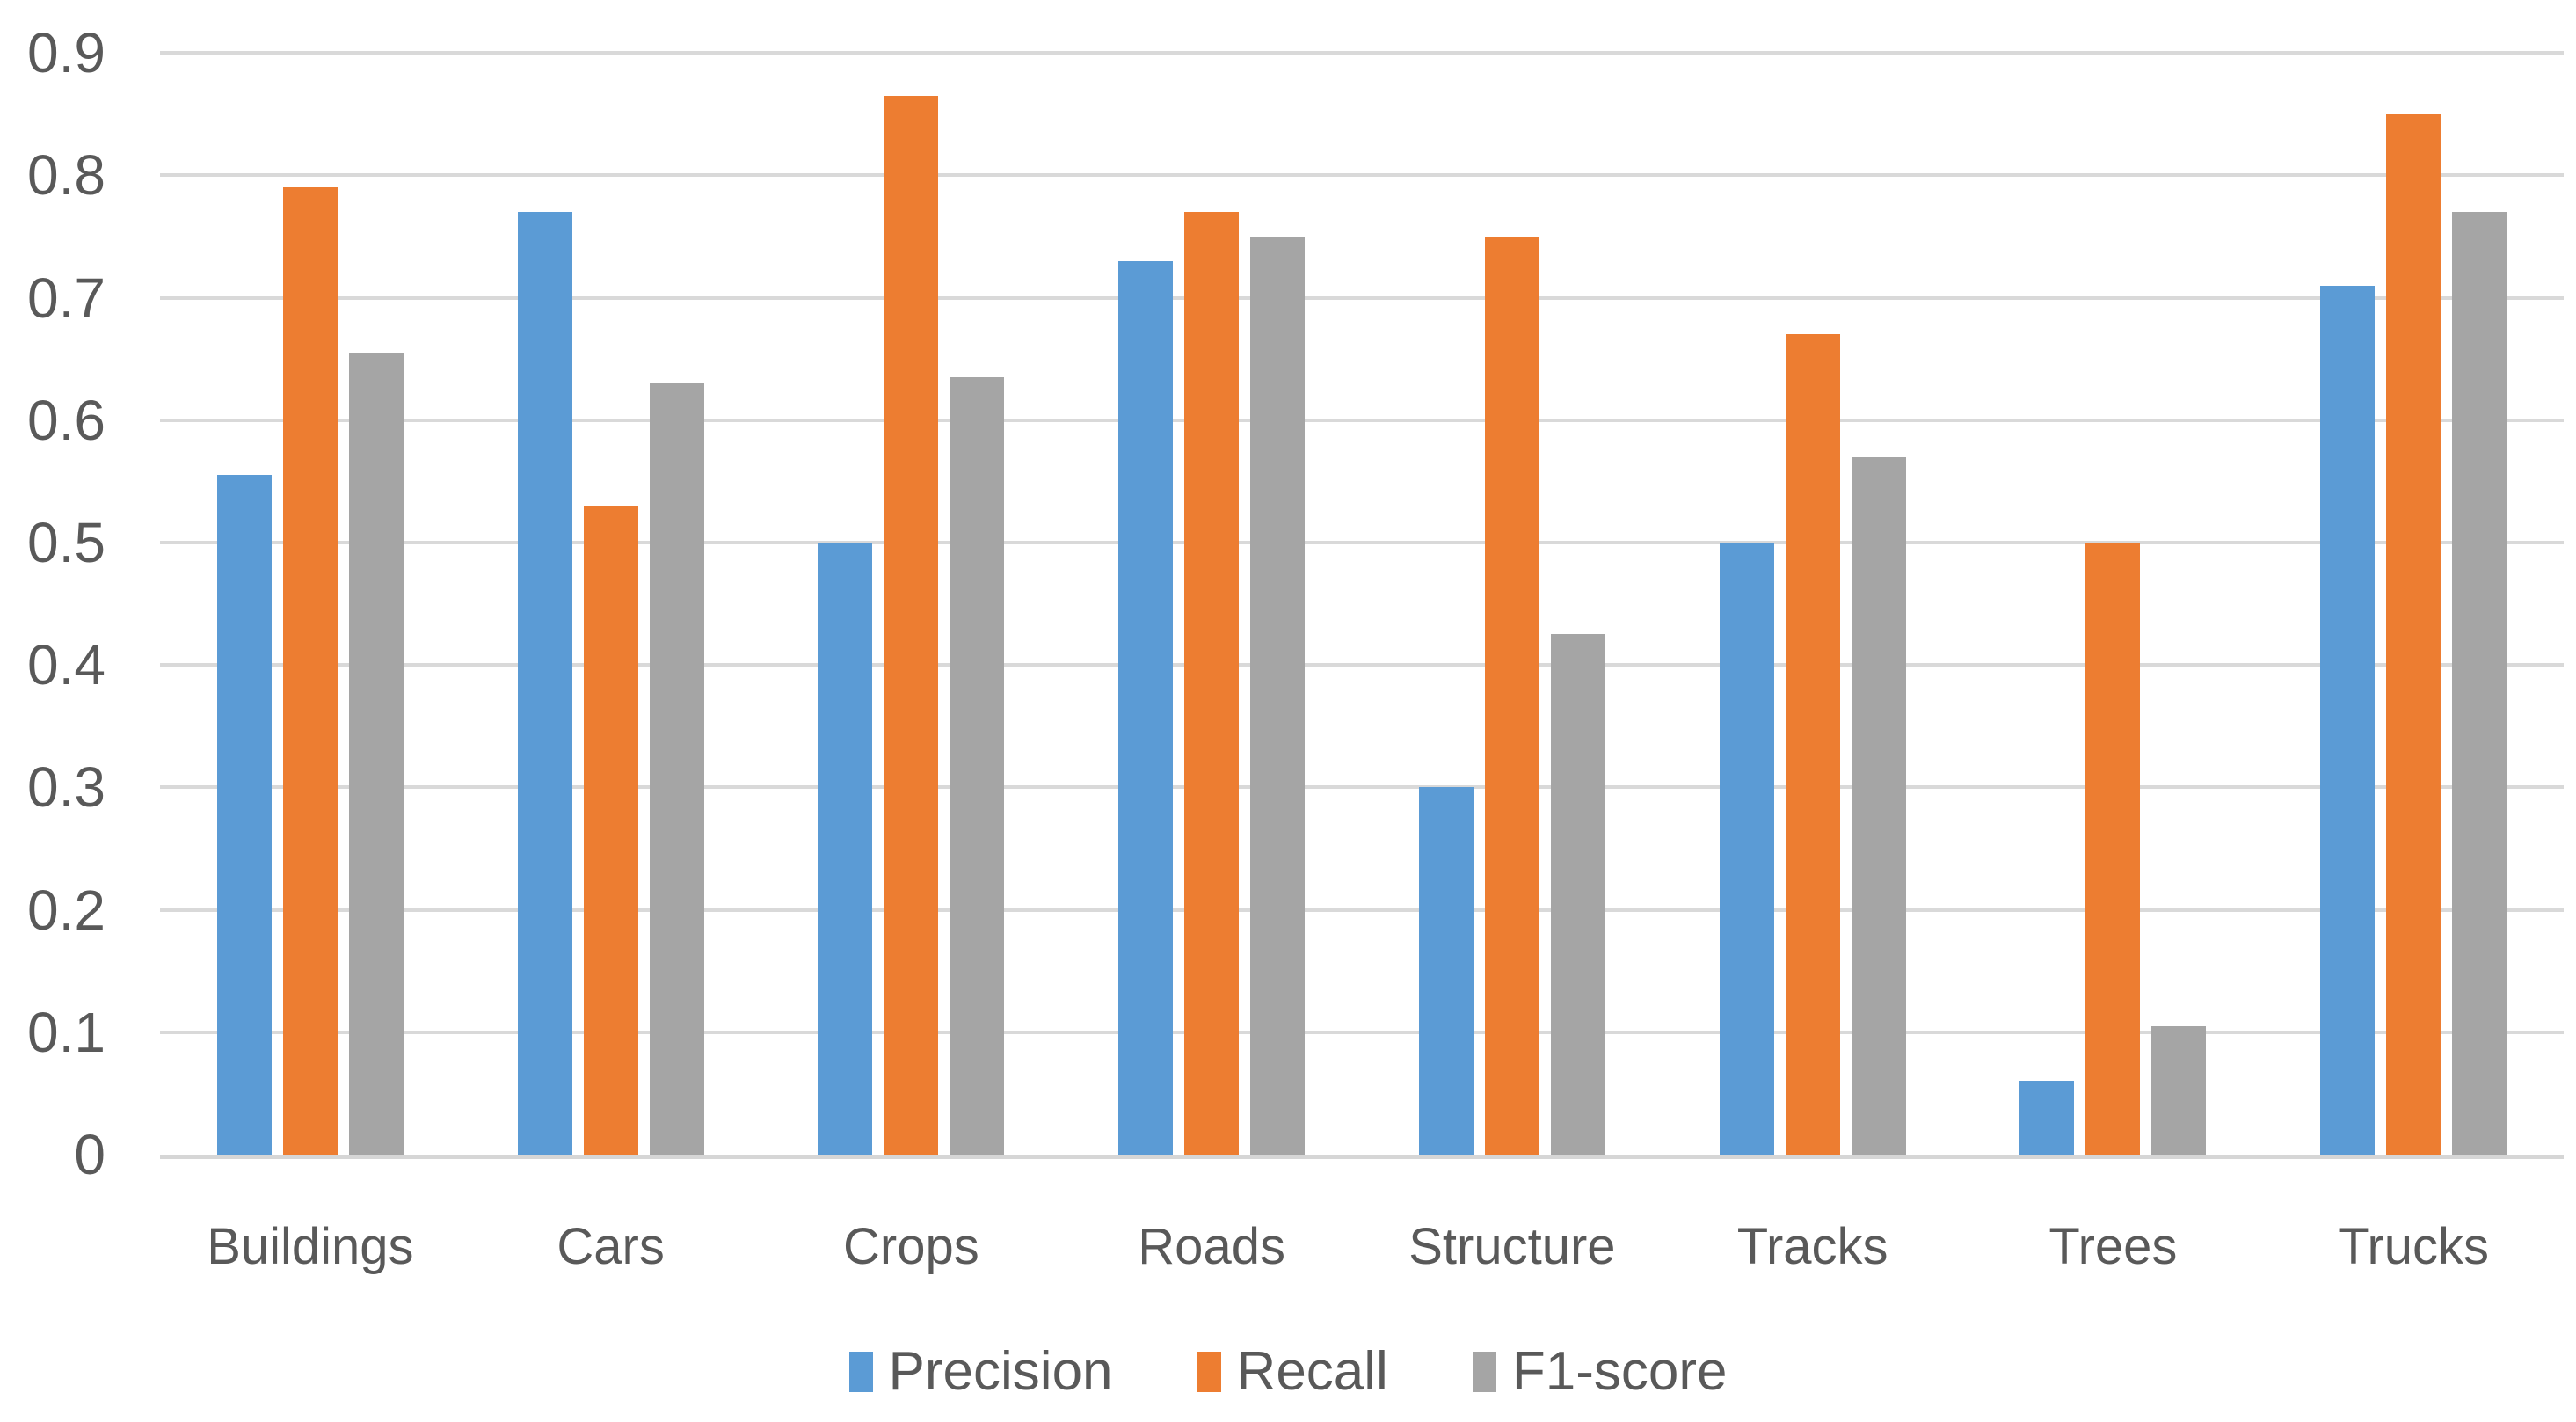  Describe the element at coordinates (66, 665) in the screenshot. I see `y-axis-tick-label: 0.4` at that location.